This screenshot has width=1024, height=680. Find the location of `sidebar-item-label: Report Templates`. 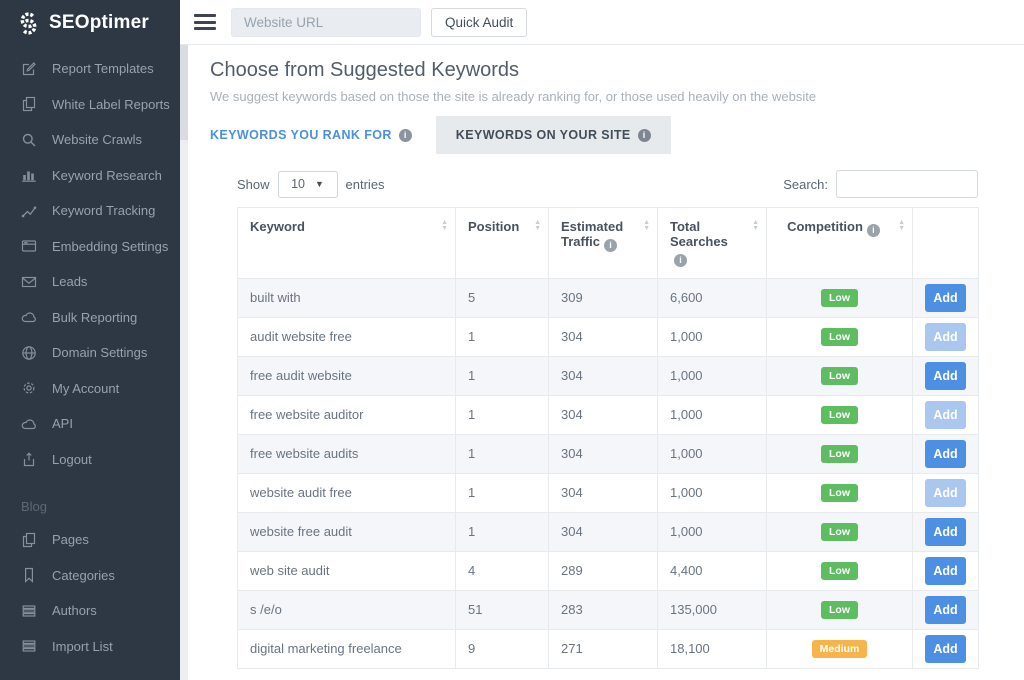

sidebar-item-label: Report Templates is located at coordinates (103, 69).